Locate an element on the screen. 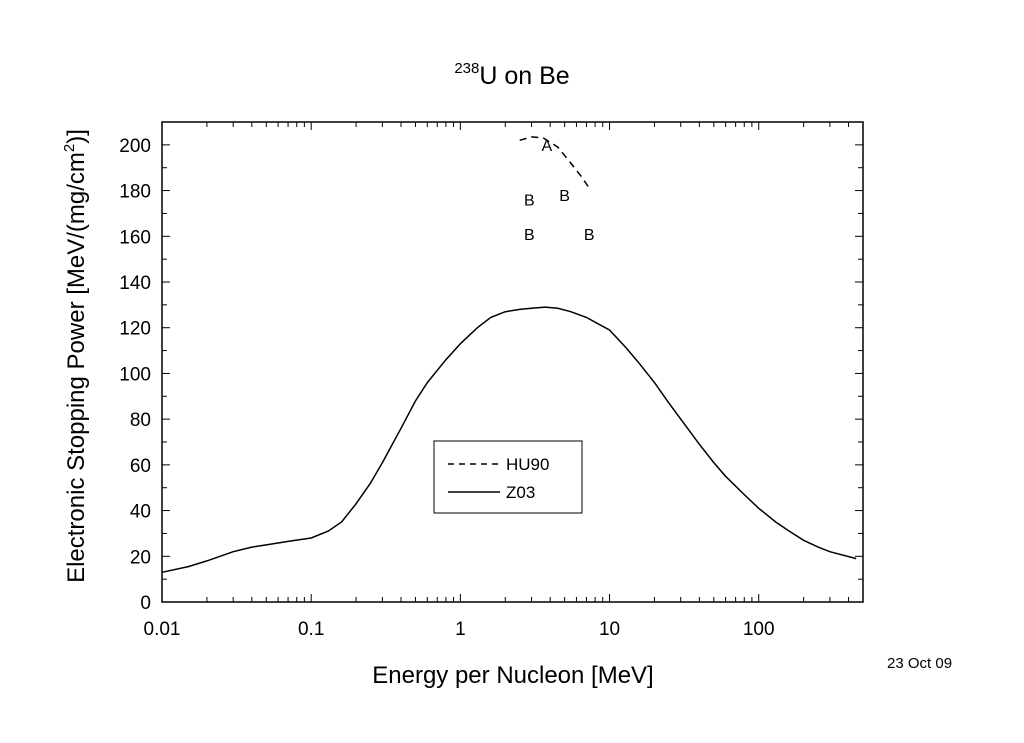 The image size is (1024, 743). legend-box is located at coordinates (508, 477).